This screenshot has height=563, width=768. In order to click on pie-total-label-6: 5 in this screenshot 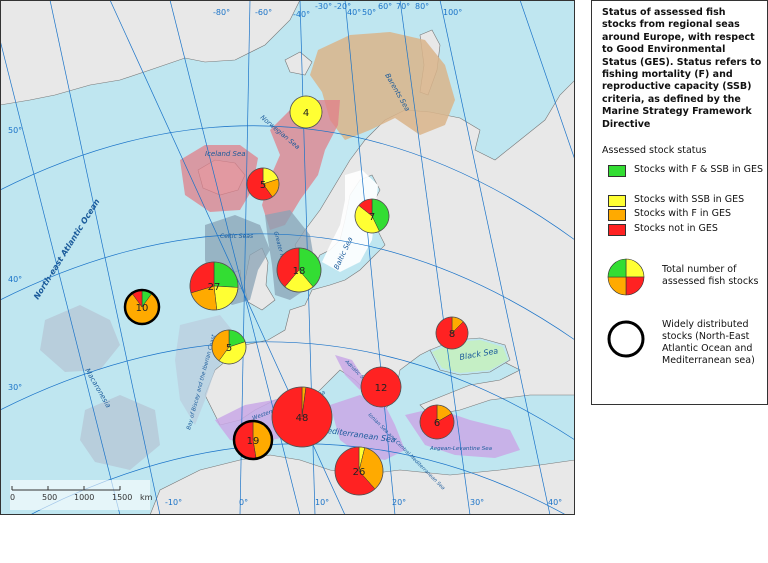, I will do `click(229, 348)`.